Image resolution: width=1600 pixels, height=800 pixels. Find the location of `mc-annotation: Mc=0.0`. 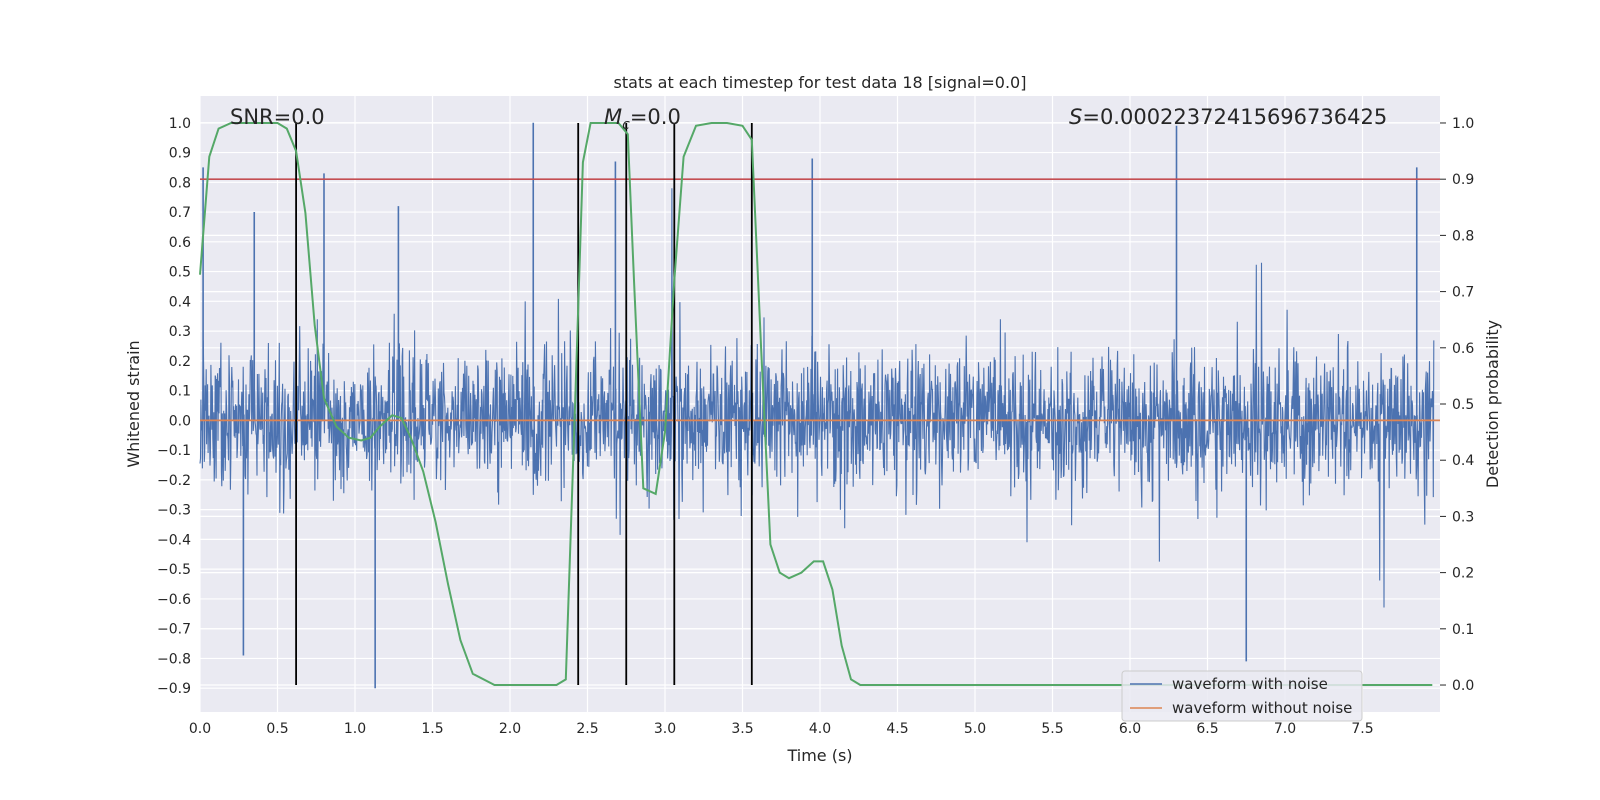

mc-annotation: Mc=0.0 is located at coordinates (642, 119).